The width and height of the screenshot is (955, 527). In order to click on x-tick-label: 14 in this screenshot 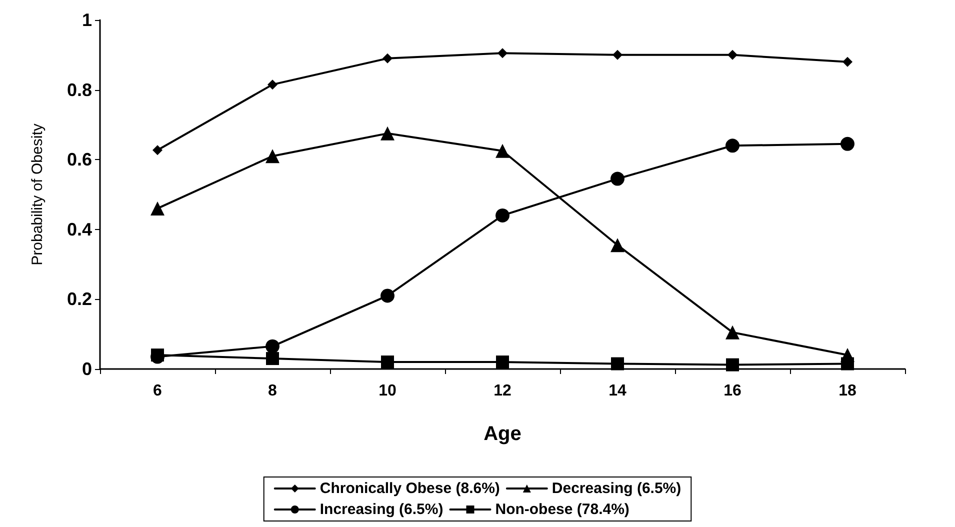, I will do `click(617, 391)`.